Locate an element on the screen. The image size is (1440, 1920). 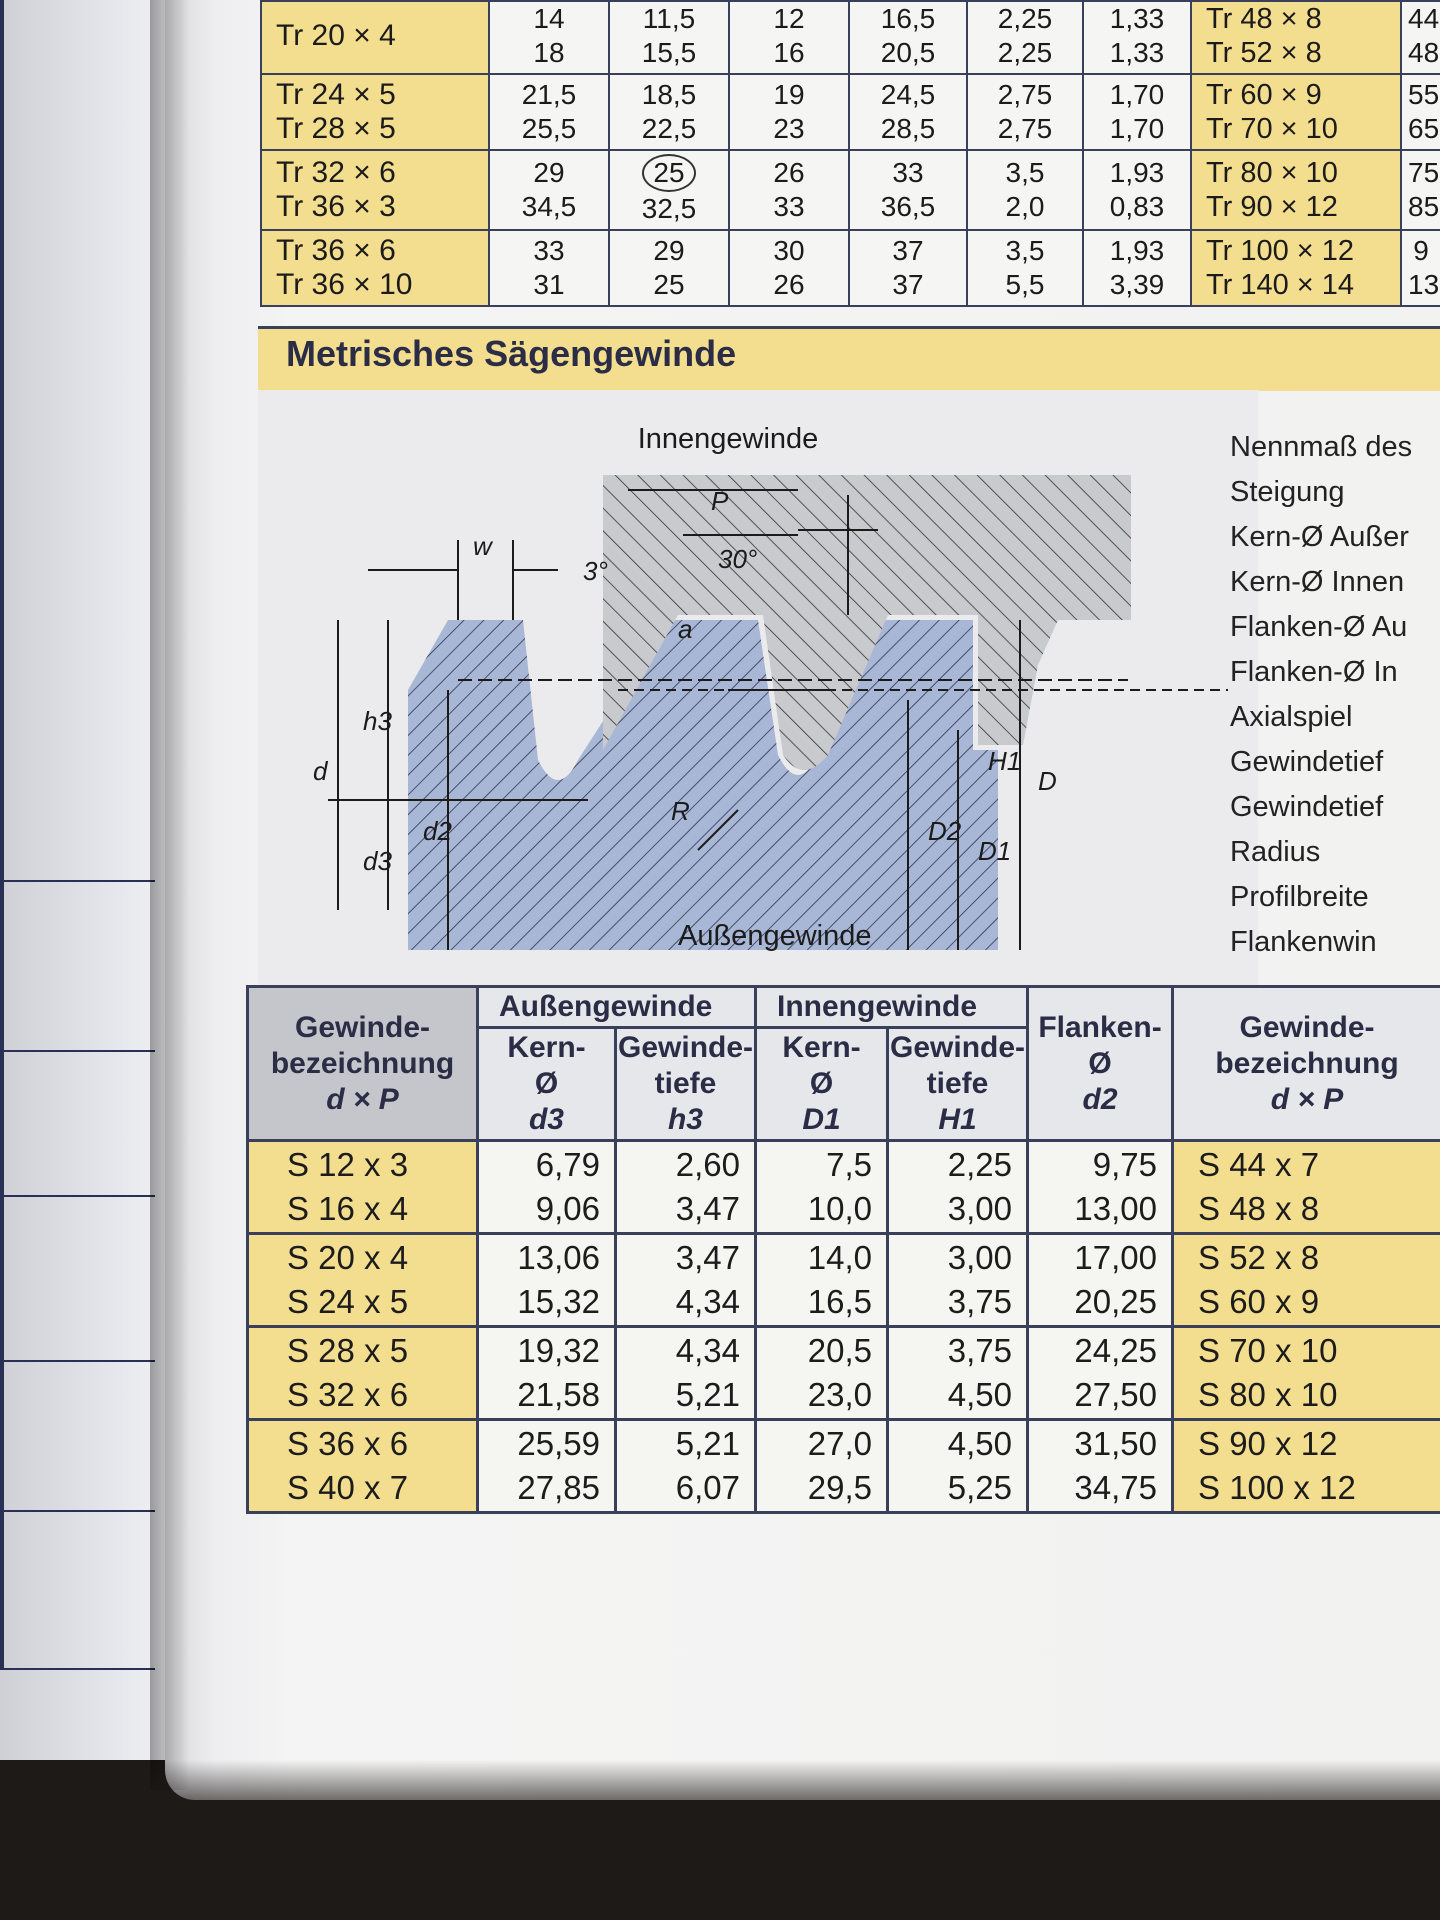
spine-shadow is located at coordinates (170, 895).